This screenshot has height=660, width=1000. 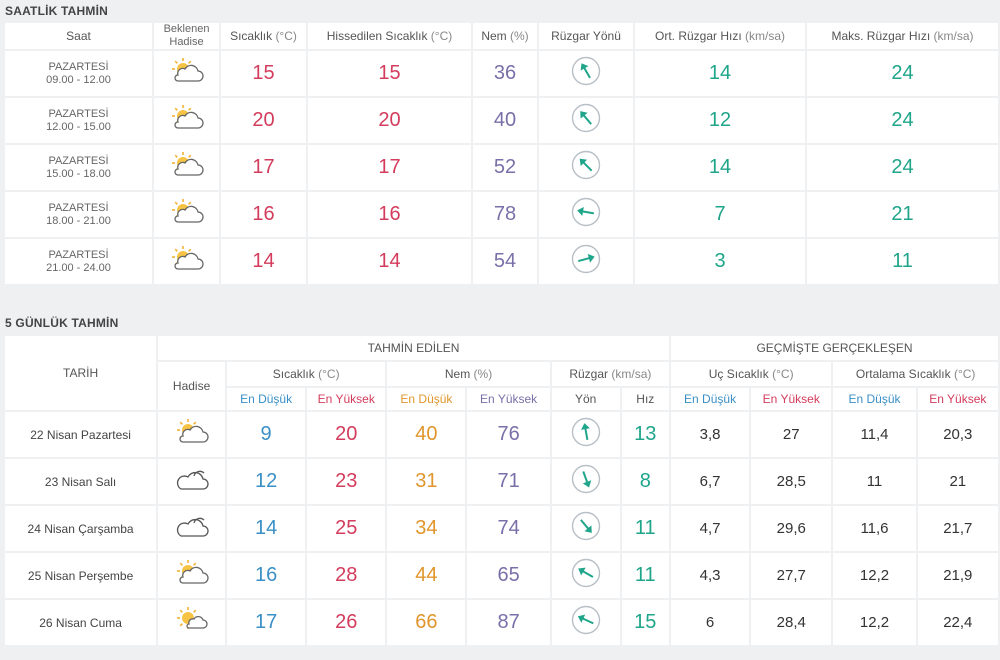 I want to click on header-avg-temp: Ortalama Sıcaklık (°C), so click(x=915, y=374).